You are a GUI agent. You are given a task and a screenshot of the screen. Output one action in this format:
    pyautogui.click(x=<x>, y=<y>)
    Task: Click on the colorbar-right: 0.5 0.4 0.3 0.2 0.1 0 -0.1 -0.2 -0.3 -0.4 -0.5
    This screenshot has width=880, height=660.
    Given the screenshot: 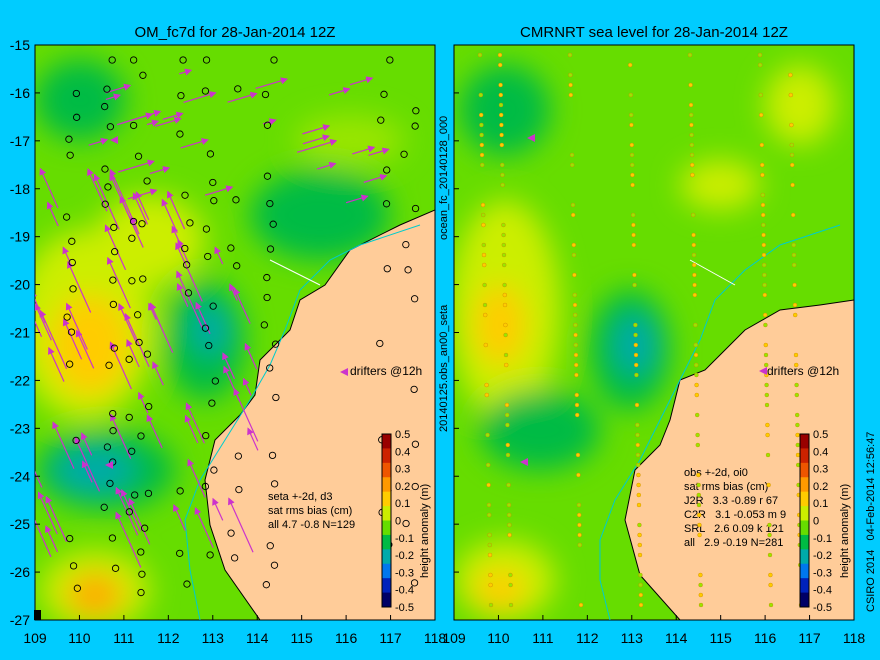 What is the action you would take?
    pyautogui.click(x=815, y=521)
    